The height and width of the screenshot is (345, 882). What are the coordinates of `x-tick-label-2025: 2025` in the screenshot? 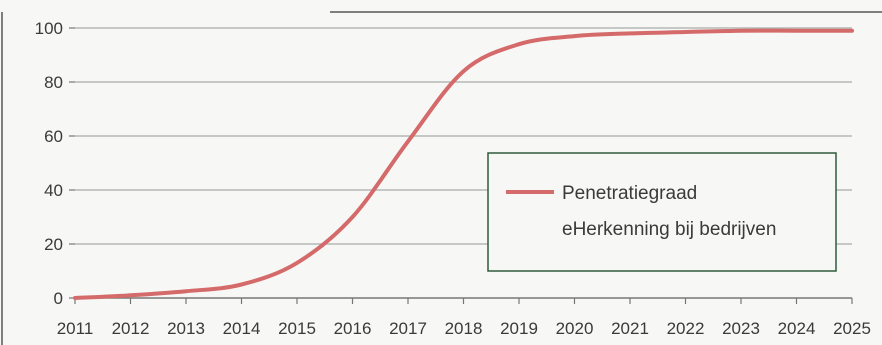 It's located at (852, 328).